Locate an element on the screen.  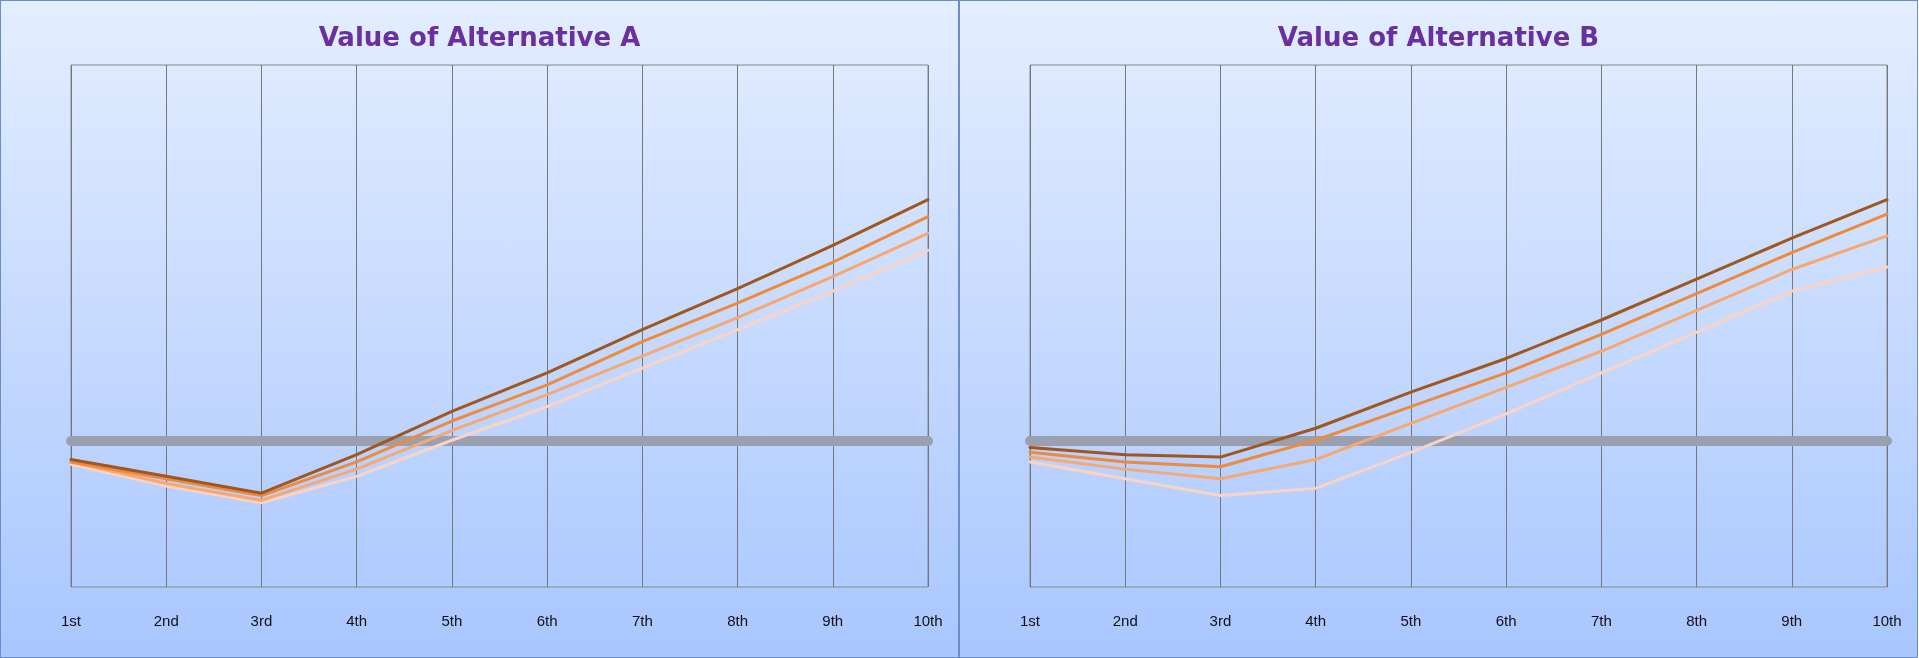
chart-title: Value of Alternative A is located at coordinates (479, 37).